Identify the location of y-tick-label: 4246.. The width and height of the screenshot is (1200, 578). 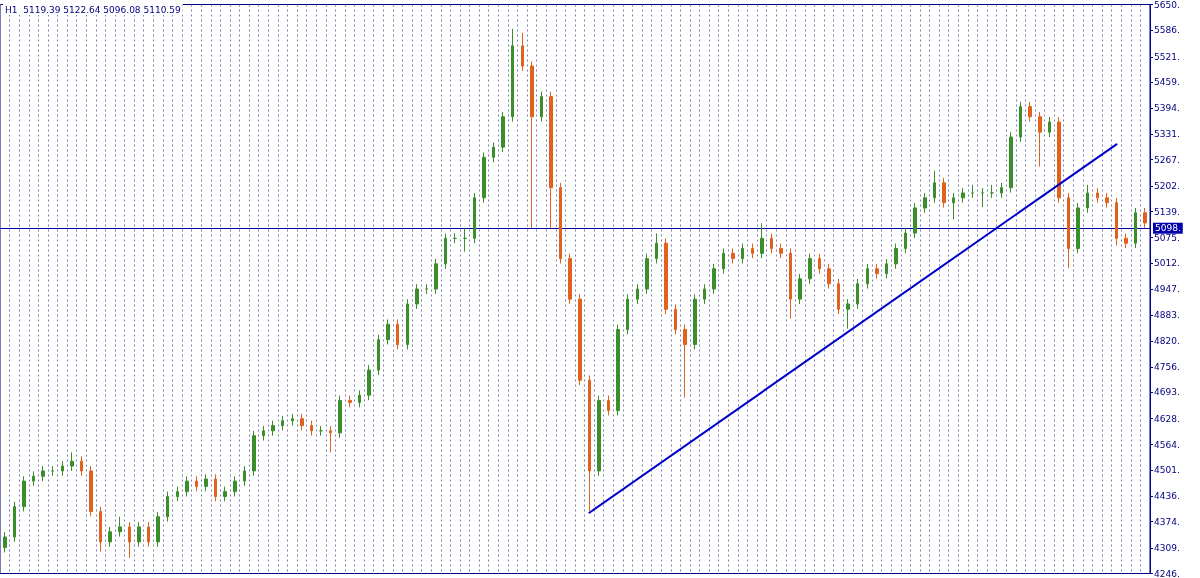
(1167, 573).